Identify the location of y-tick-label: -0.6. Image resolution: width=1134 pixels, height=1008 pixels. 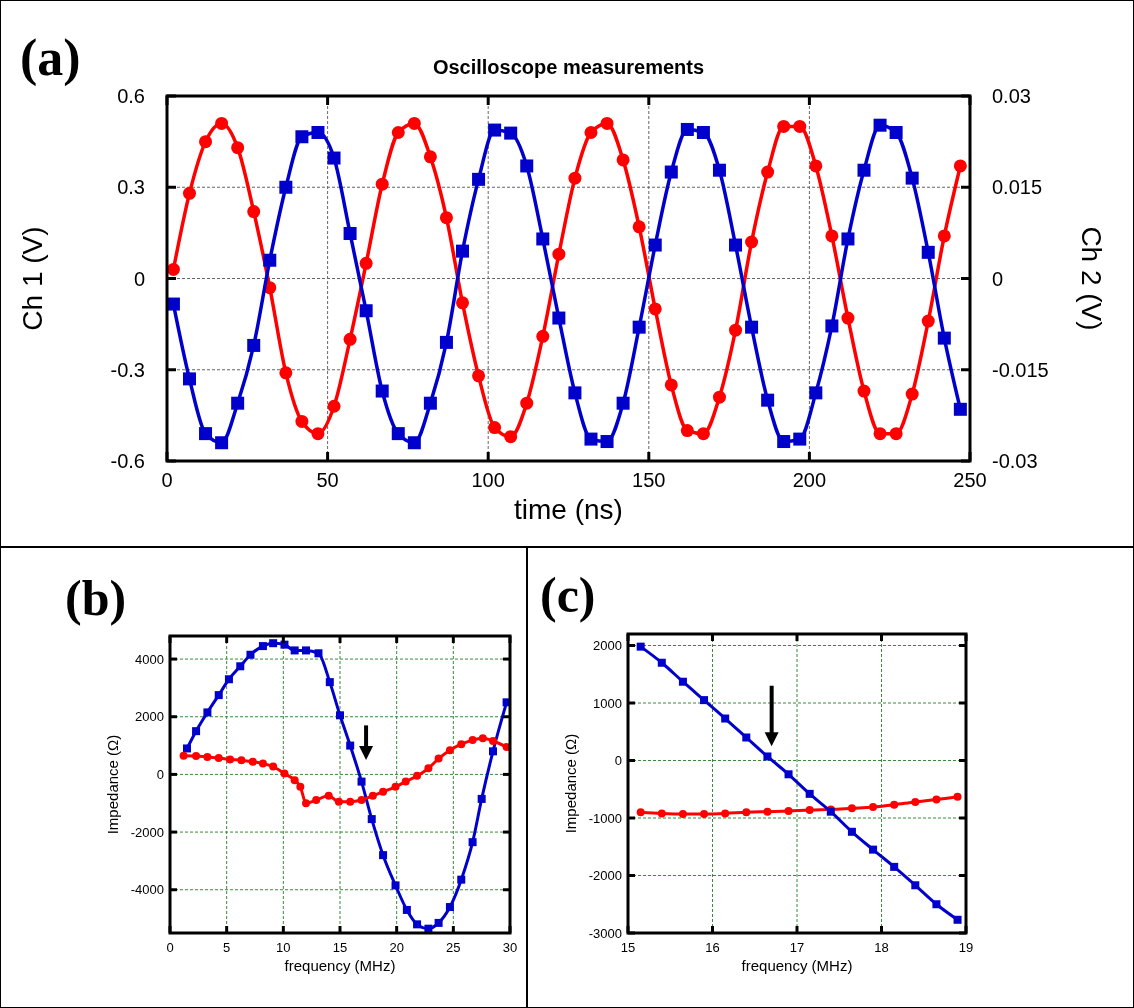
(127, 461).